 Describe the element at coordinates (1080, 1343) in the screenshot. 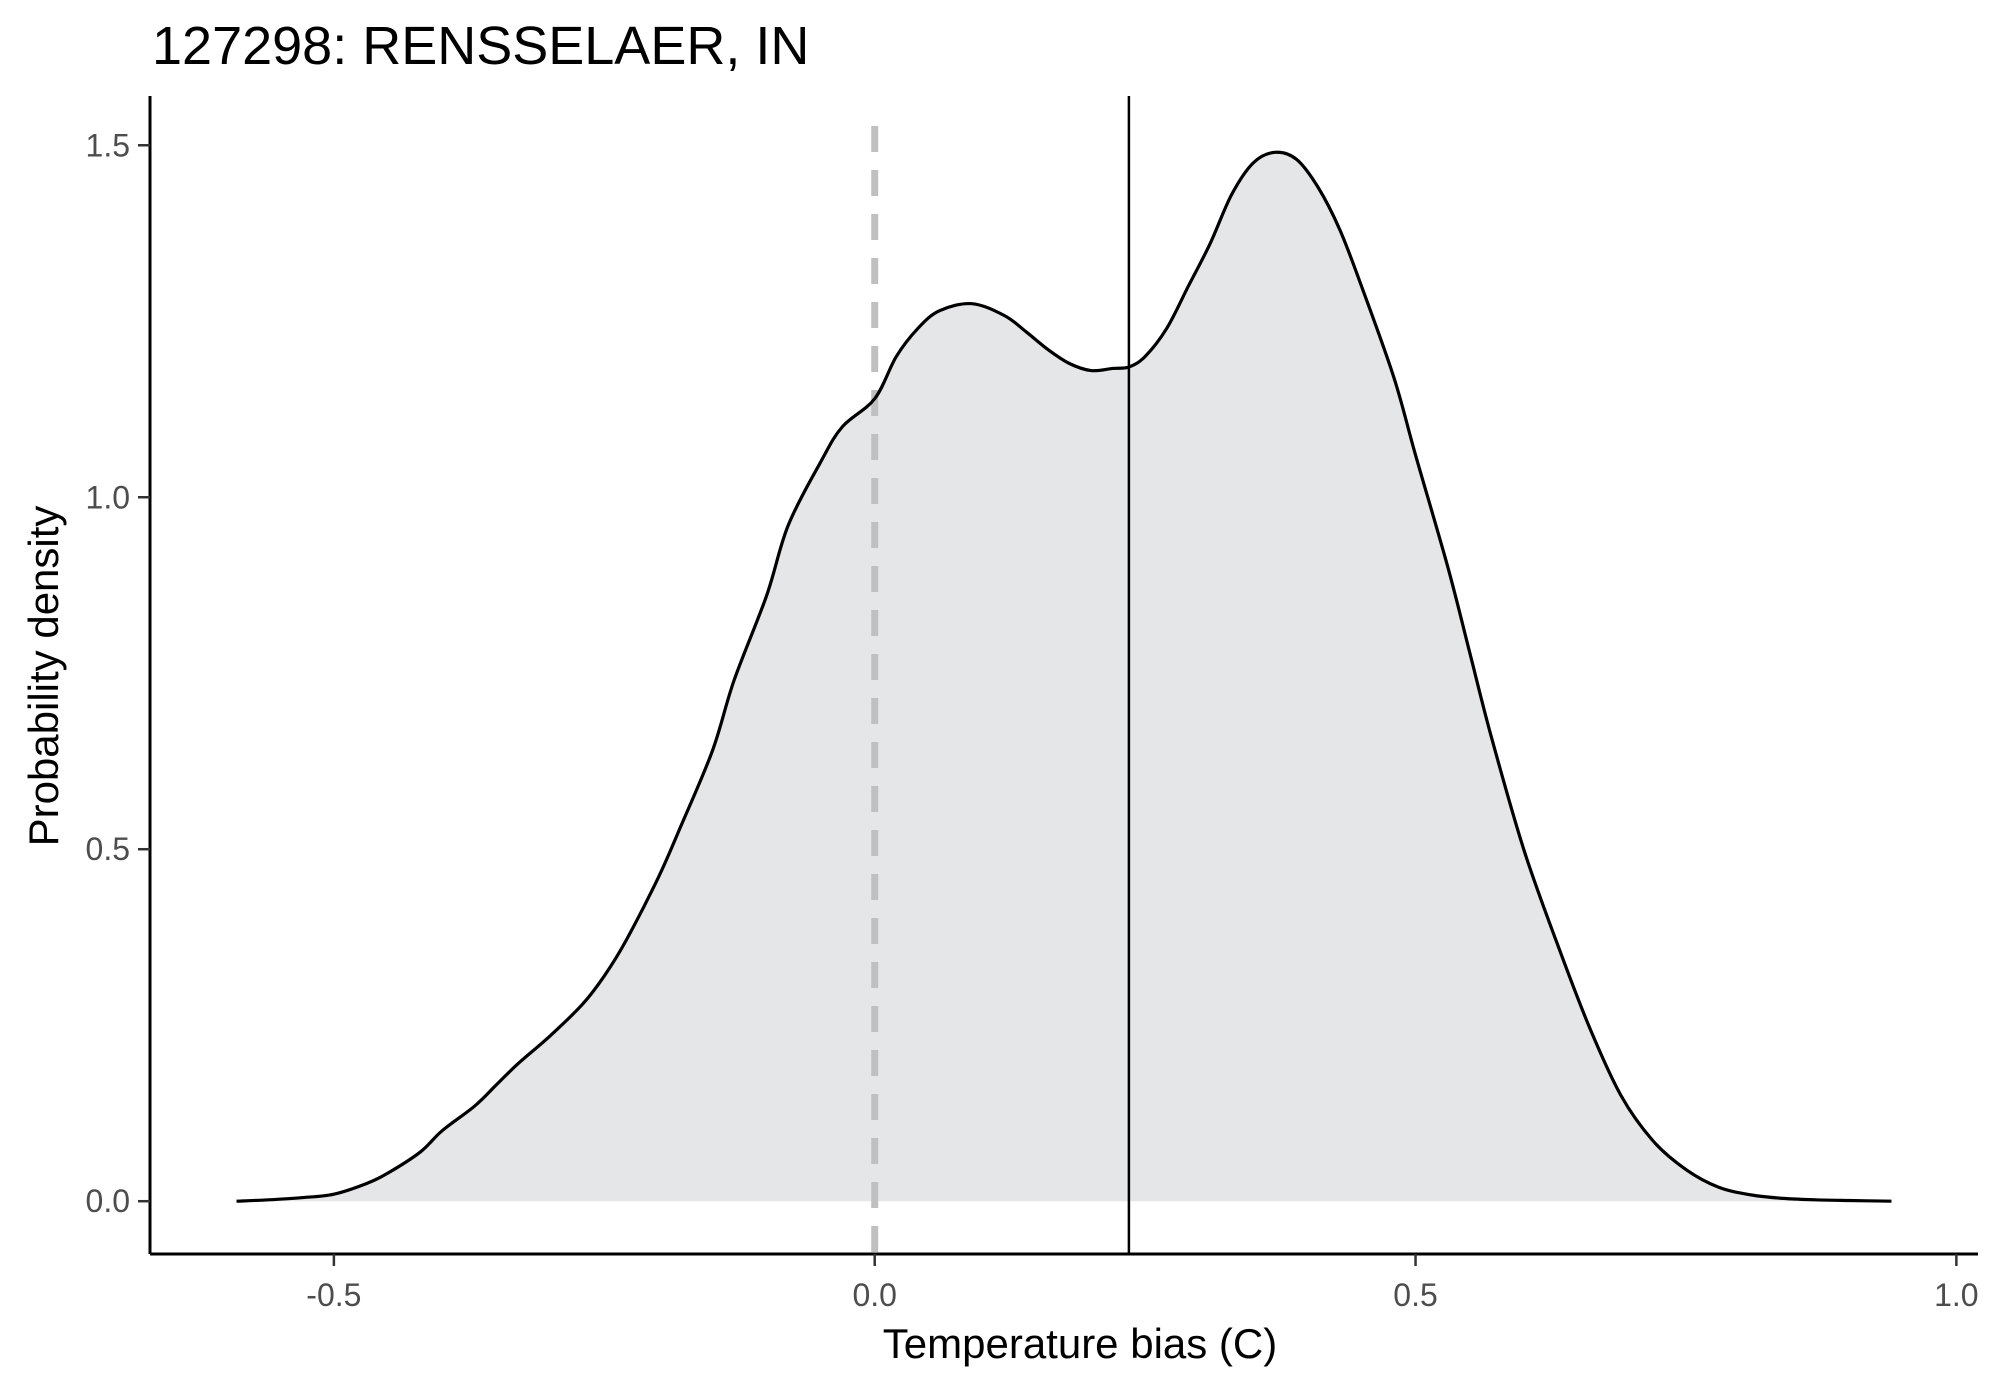

I see `x-axis-title: Temperature bias (C)` at that location.